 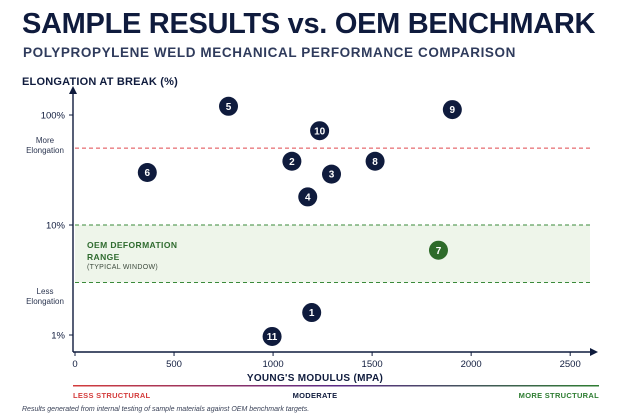 What do you see at coordinates (73, 90) in the screenshot?
I see `y-axis-arrow` at bounding box center [73, 90].